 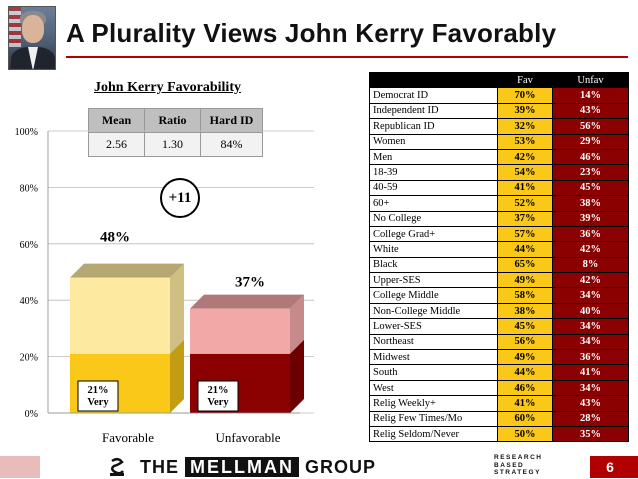 I want to click on crosstab-cell-unfav: 56%, so click(x=590, y=126).